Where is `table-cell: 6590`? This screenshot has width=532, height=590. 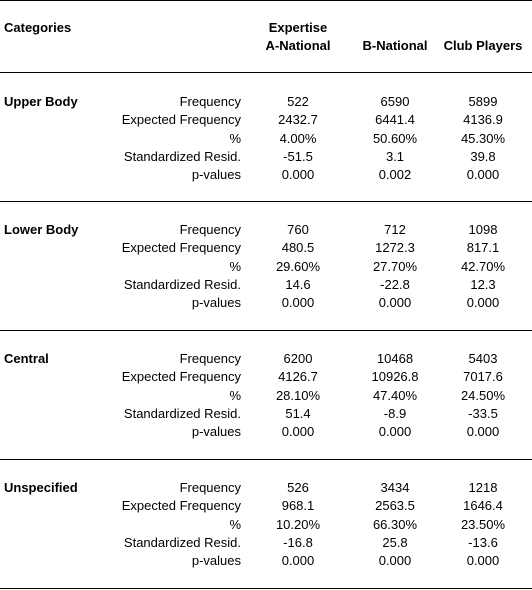 table-cell: 6590 is located at coordinates (395, 101).